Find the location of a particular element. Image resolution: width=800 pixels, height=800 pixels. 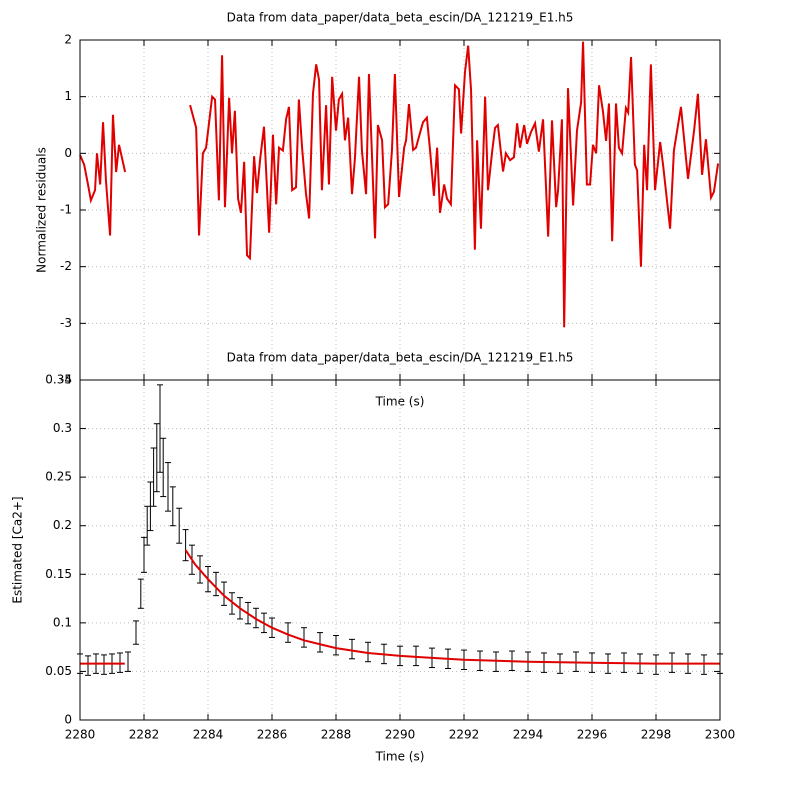

y-tick-label: 0.2 is located at coordinates (62, 525).